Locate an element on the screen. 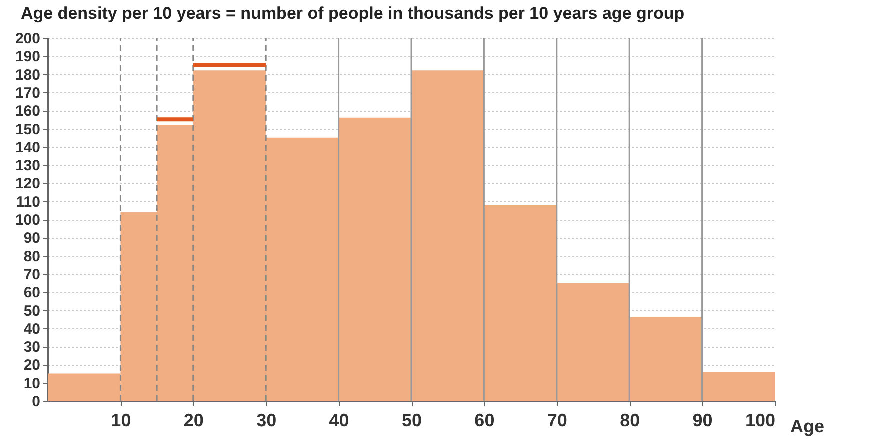 This screenshot has height=439, width=895. y-tick-label: 100 is located at coordinates (27, 220).